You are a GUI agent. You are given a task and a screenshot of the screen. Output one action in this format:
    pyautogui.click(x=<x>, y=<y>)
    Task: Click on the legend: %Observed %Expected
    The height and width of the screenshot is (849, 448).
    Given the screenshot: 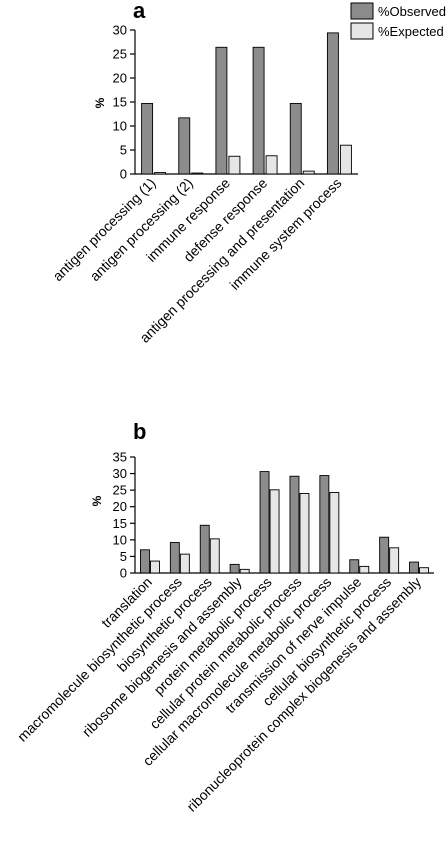 What is the action you would take?
    pyautogui.click(x=398, y=21)
    